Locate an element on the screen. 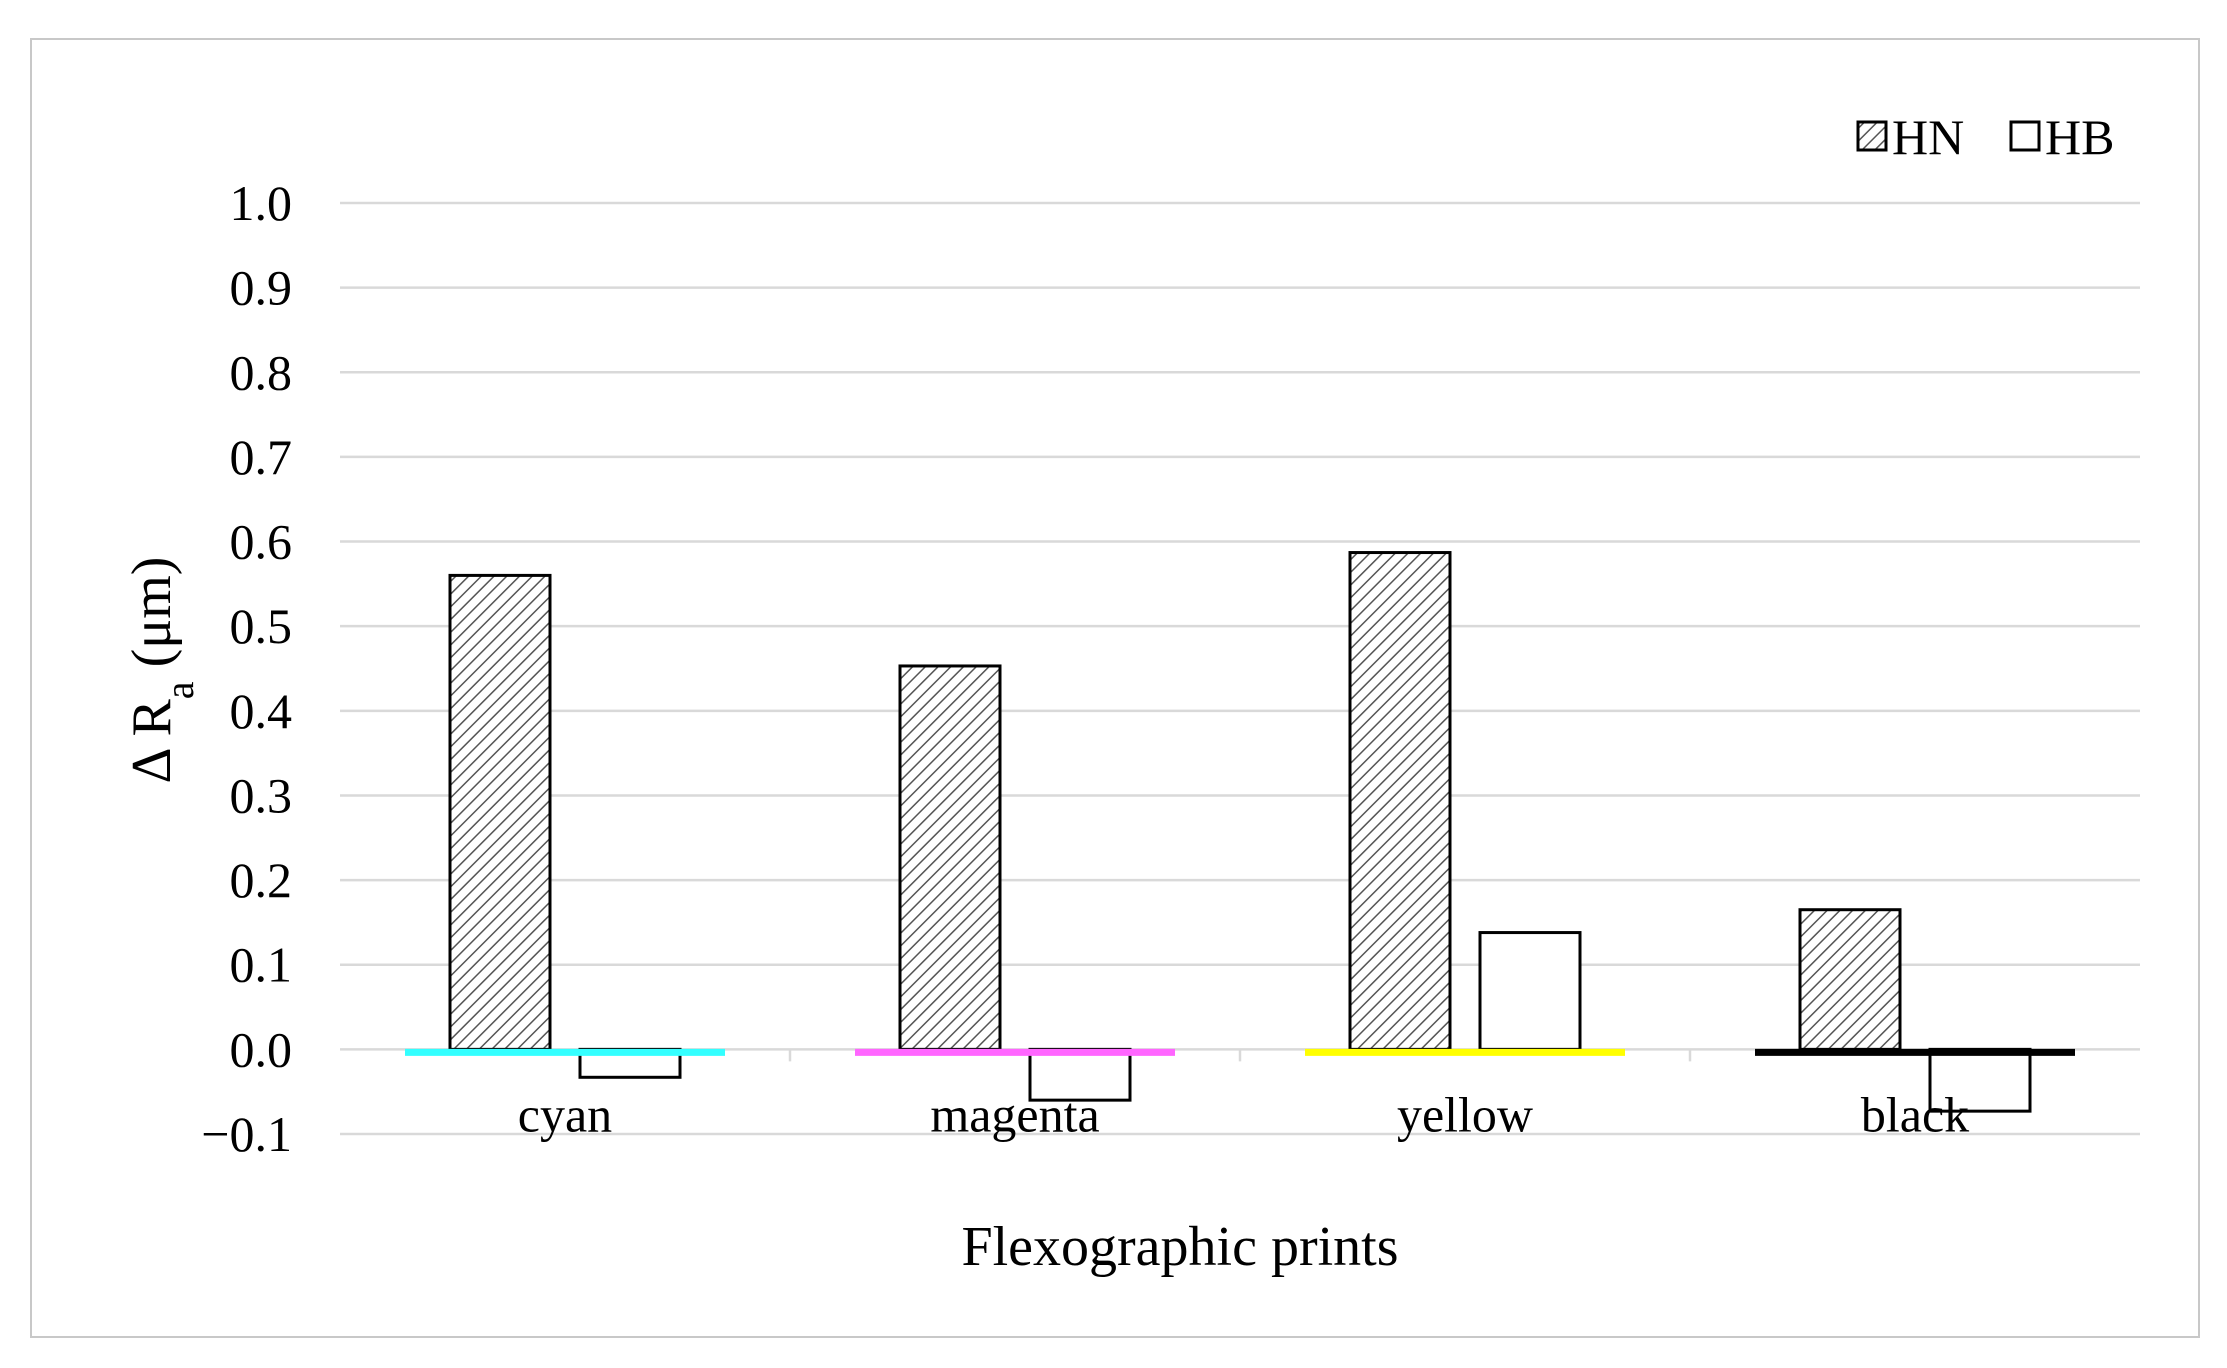  category-labels: cyan magenta yellow black is located at coordinates (1243, 1114).